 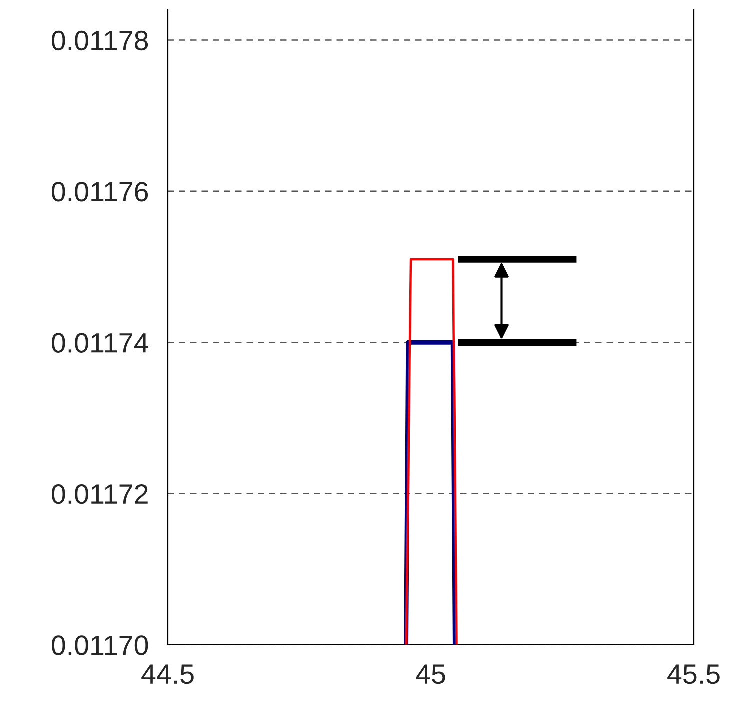 I want to click on y-tick-label: 0.01178, so click(x=100, y=40).